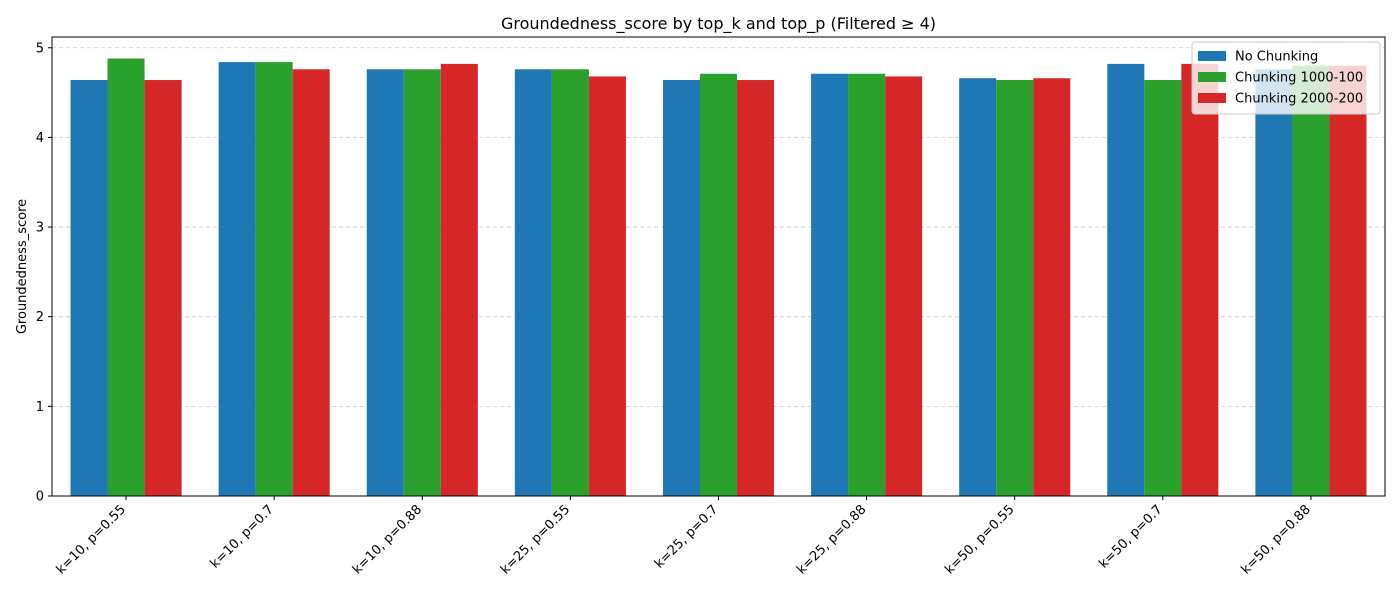 This screenshot has height=600, width=1400. What do you see at coordinates (40, 317) in the screenshot?
I see `y-tick-label: 2` at bounding box center [40, 317].